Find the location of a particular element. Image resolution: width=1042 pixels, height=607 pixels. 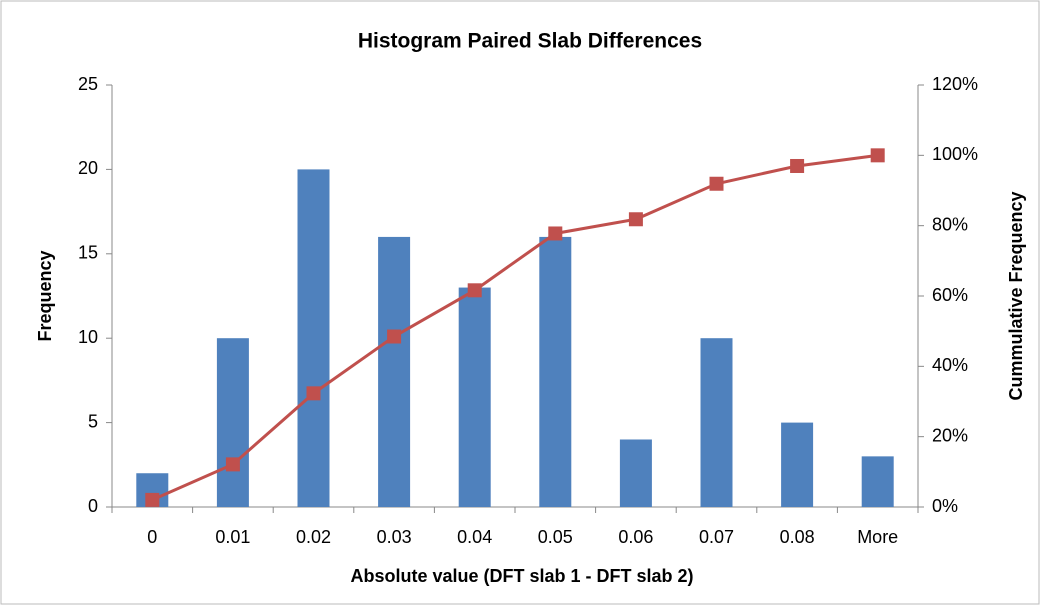

x-tick-label: 0.06 is located at coordinates (635, 537).